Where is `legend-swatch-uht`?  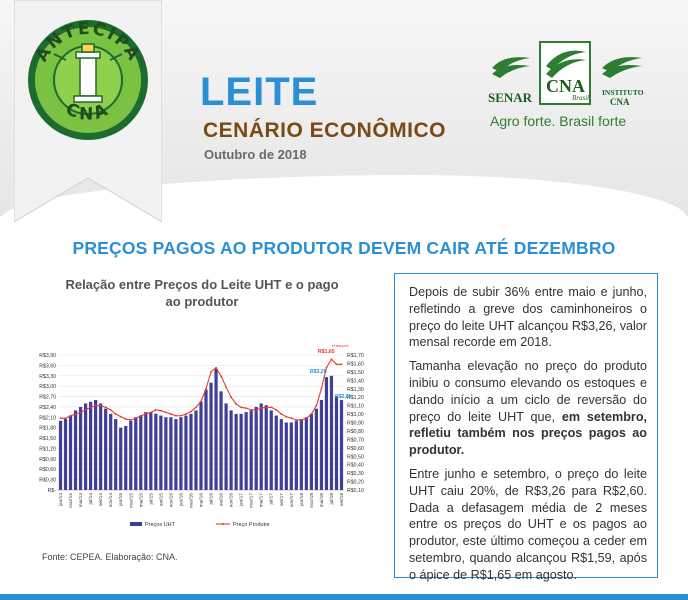 legend-swatch-uht is located at coordinates (136, 524).